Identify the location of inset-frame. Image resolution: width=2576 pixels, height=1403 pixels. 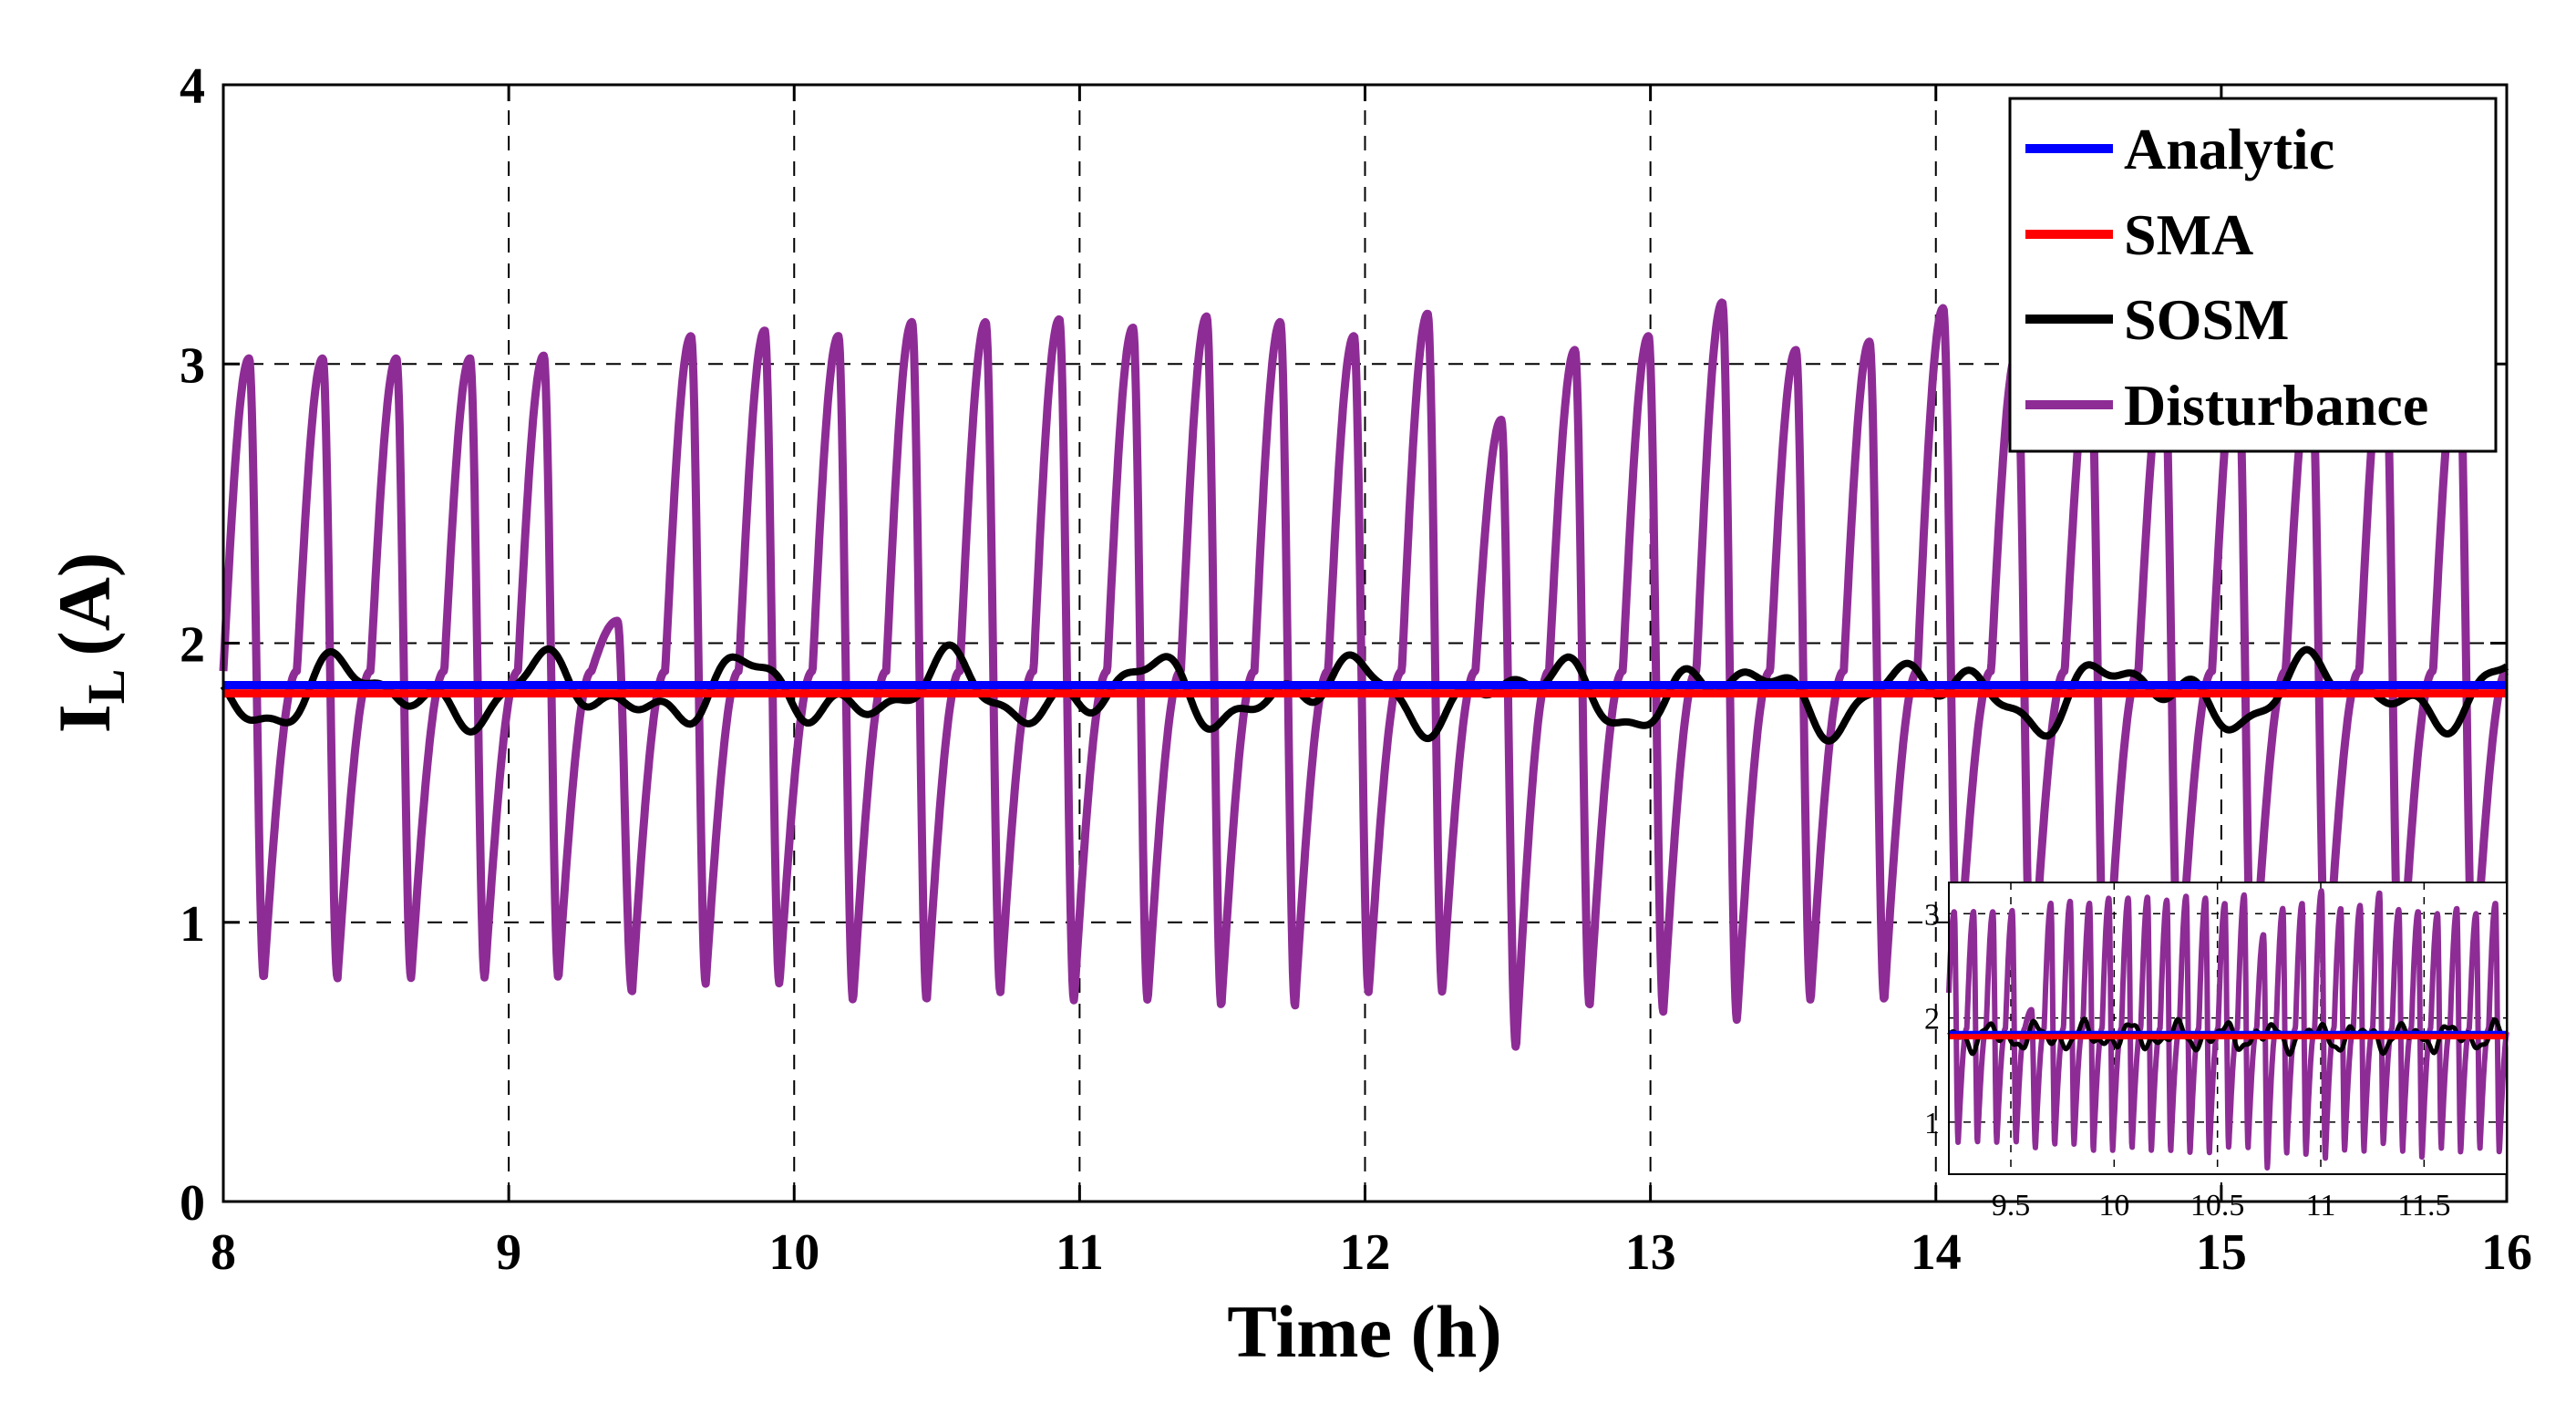
(2228, 1029).